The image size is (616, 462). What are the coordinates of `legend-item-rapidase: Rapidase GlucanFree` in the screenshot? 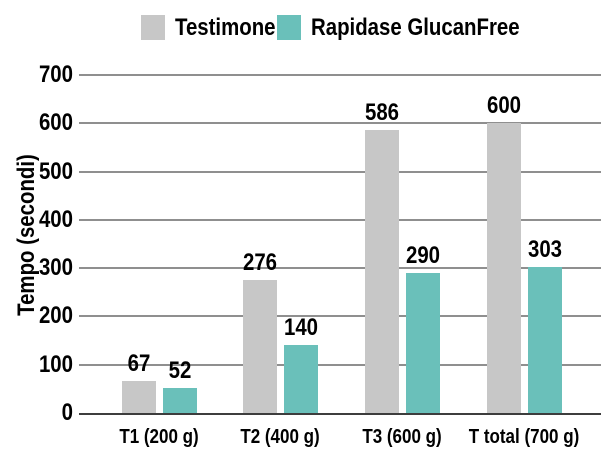 It's located at (416, 27).